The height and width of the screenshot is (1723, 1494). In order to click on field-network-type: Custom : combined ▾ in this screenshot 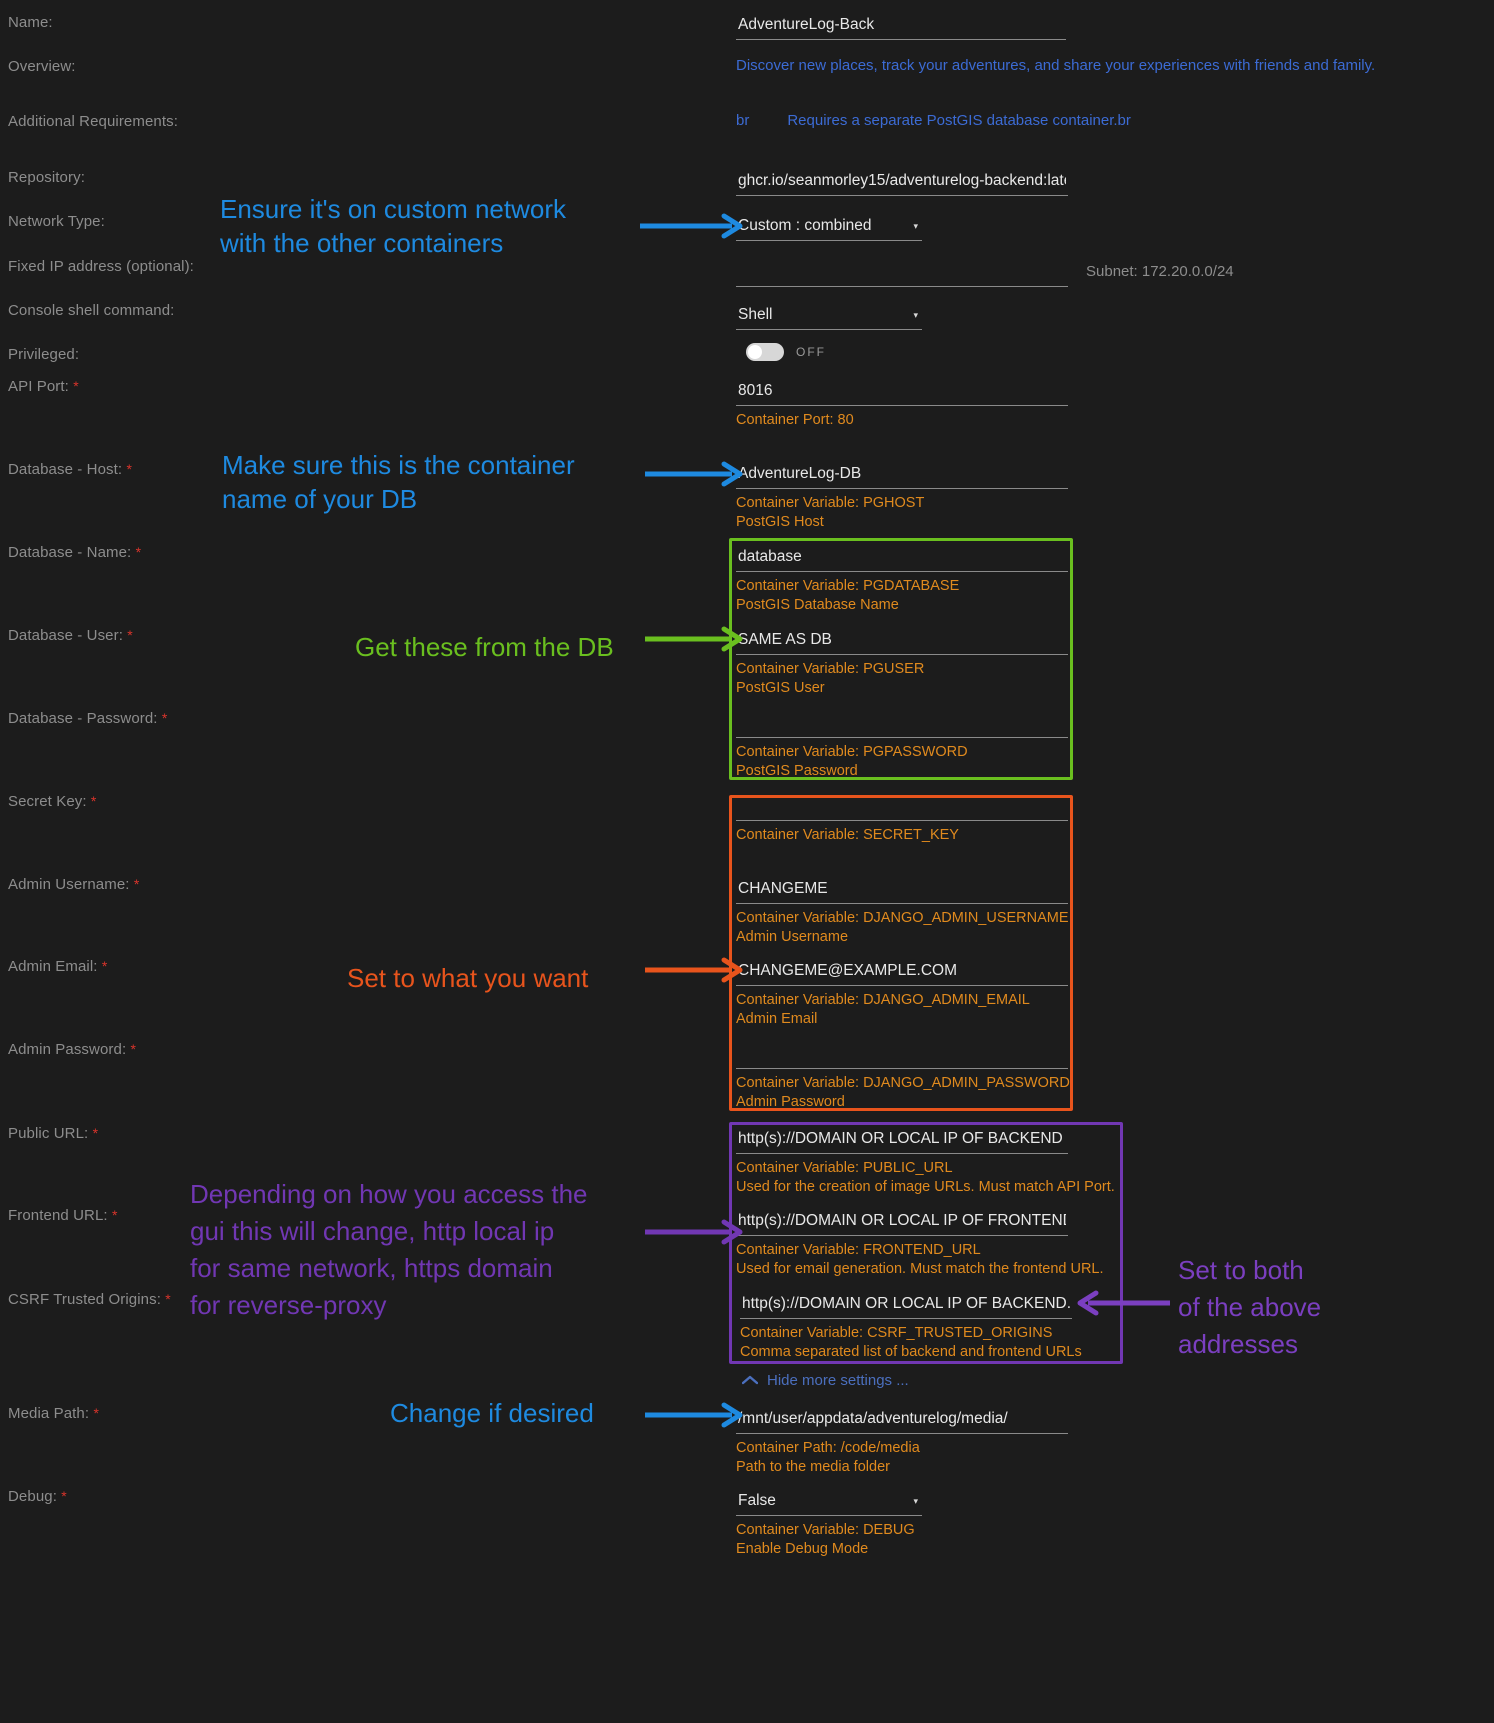, I will do `click(829, 228)`.